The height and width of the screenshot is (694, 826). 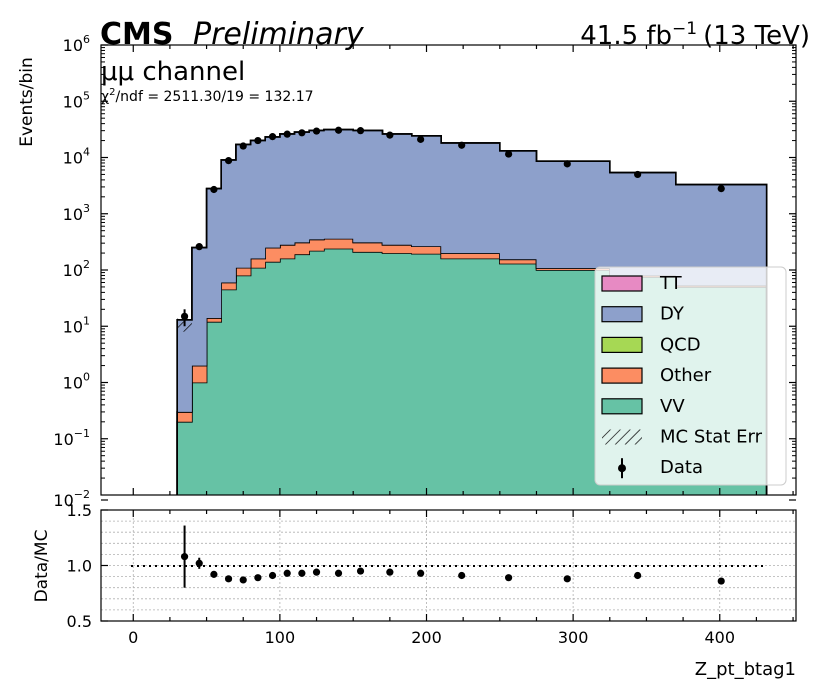 I want to click on y-tick-exponent: 2, so click(x=86, y=264).